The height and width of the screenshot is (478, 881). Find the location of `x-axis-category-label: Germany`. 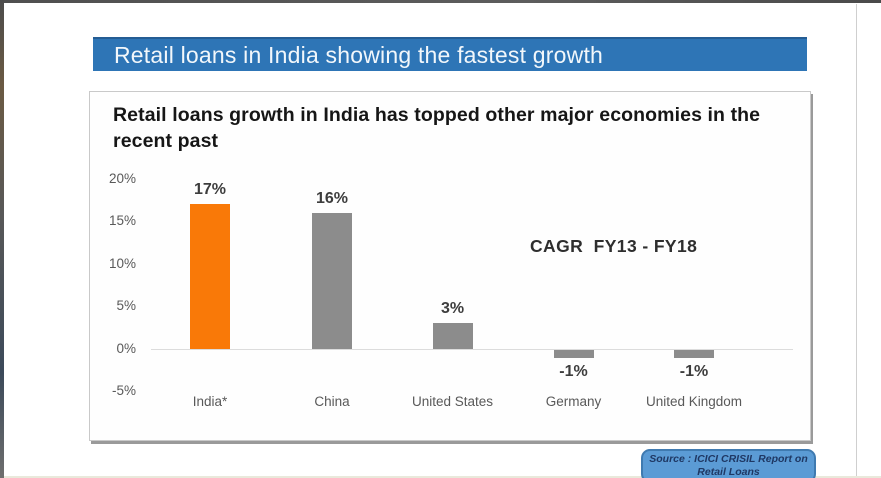

x-axis-category-label: Germany is located at coordinates (573, 401).